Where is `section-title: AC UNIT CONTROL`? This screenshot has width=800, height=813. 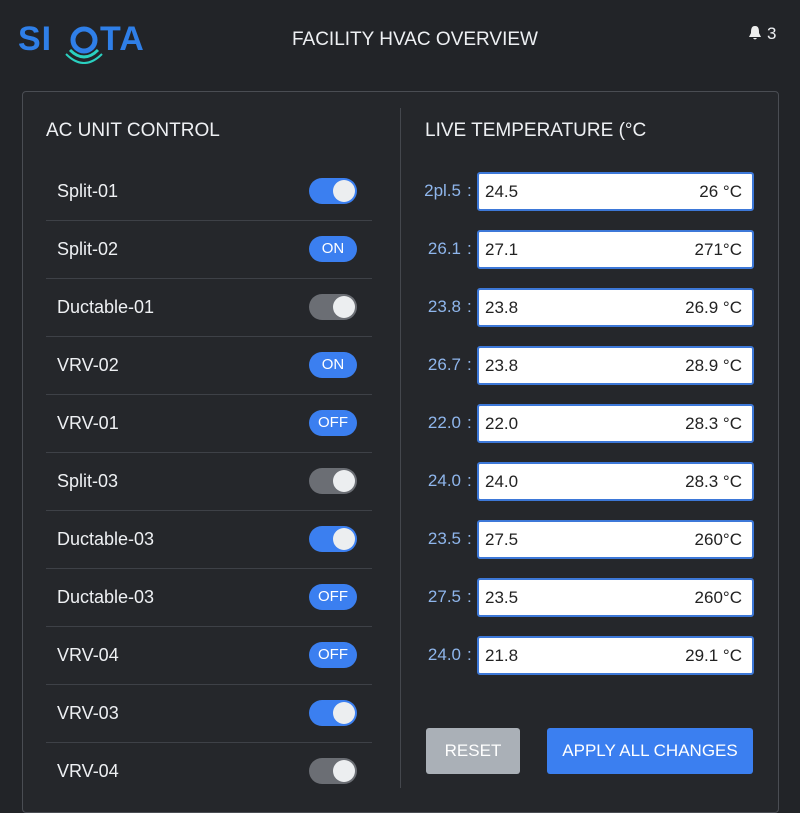
section-title: AC UNIT CONTROL is located at coordinates (133, 130).